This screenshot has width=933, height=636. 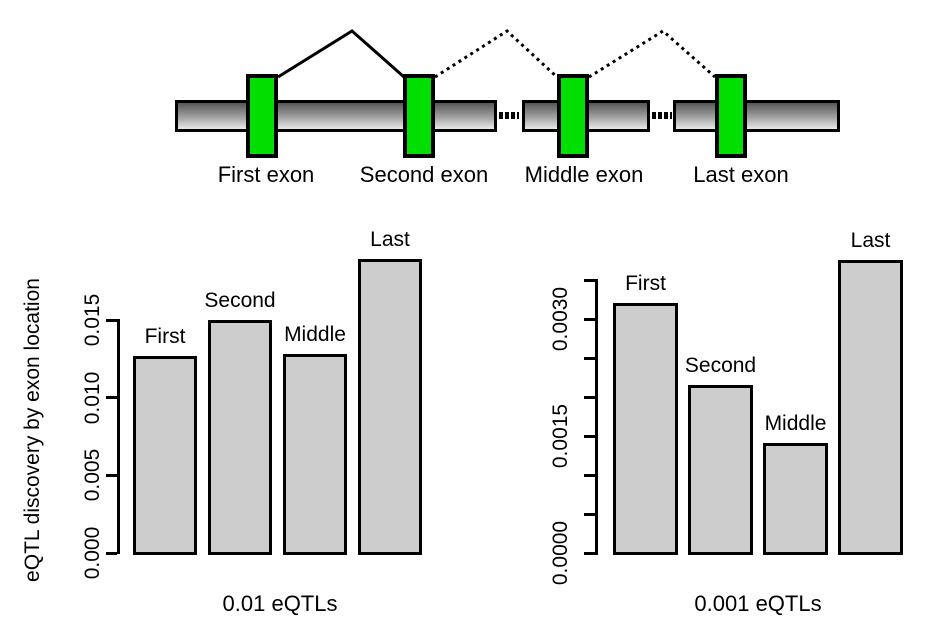 What do you see at coordinates (266, 174) in the screenshot?
I see `exon-label-first: First exon` at bounding box center [266, 174].